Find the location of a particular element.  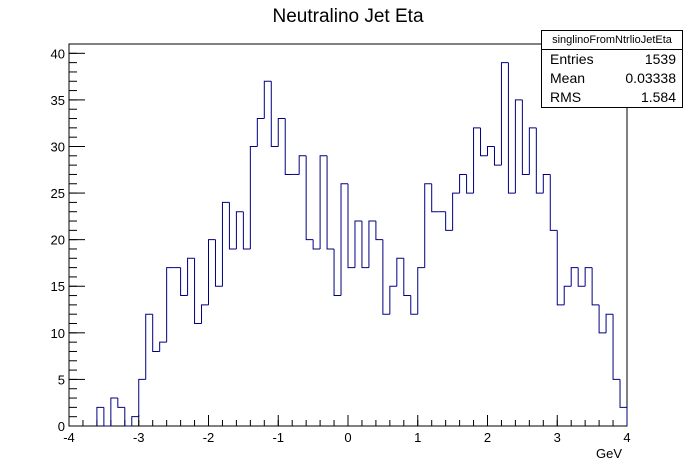

y-tick-label: 30 is located at coordinates (58, 146).